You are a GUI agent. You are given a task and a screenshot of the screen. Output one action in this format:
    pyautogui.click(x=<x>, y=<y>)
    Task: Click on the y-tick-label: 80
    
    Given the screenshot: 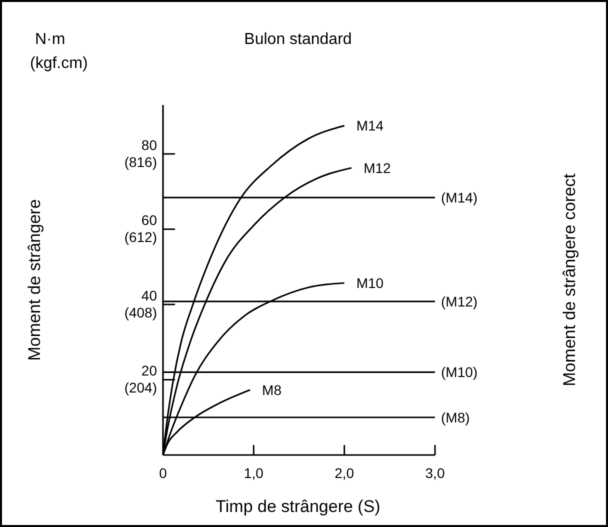 What is the action you would take?
    pyautogui.click(x=149, y=144)
    